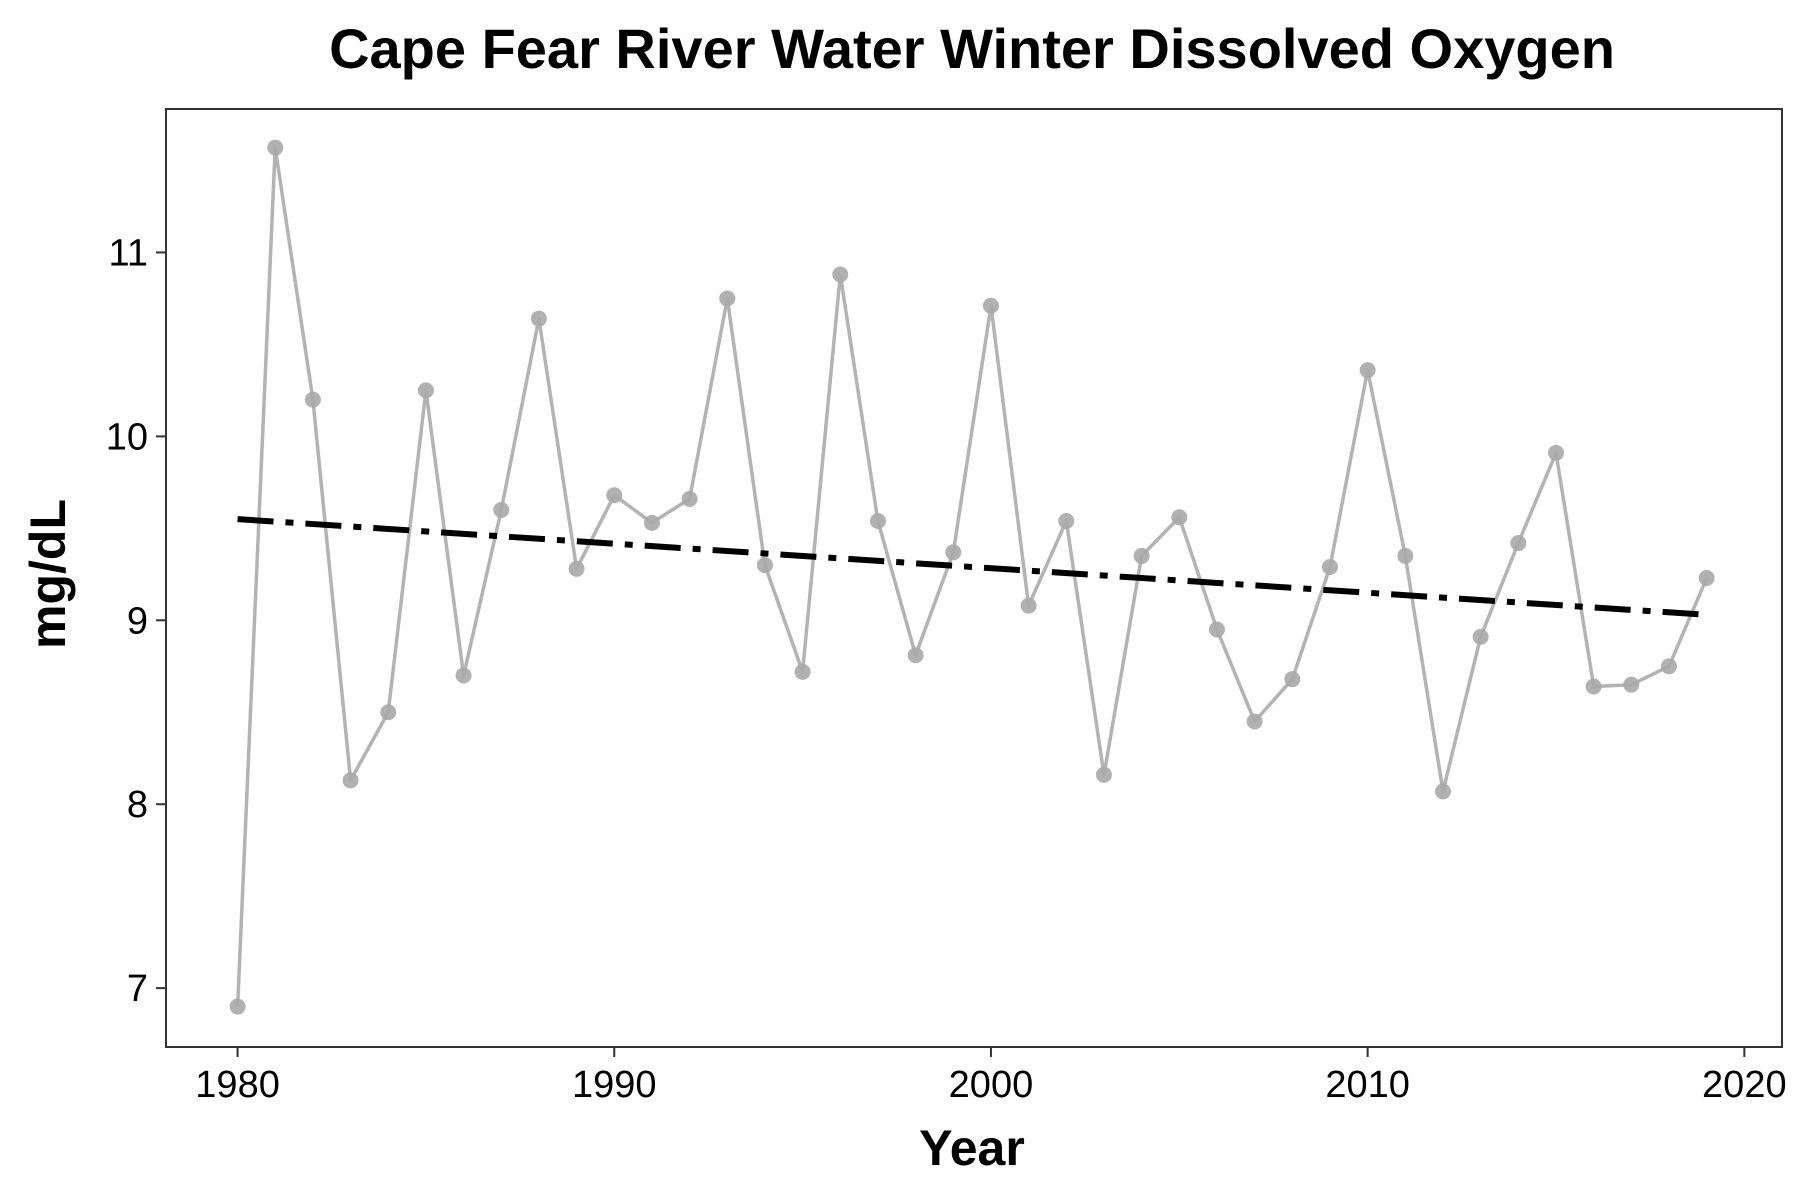 The image size is (1800, 1200). What do you see at coordinates (128, 253) in the screenshot?
I see `y-tick-label: 11` at bounding box center [128, 253].